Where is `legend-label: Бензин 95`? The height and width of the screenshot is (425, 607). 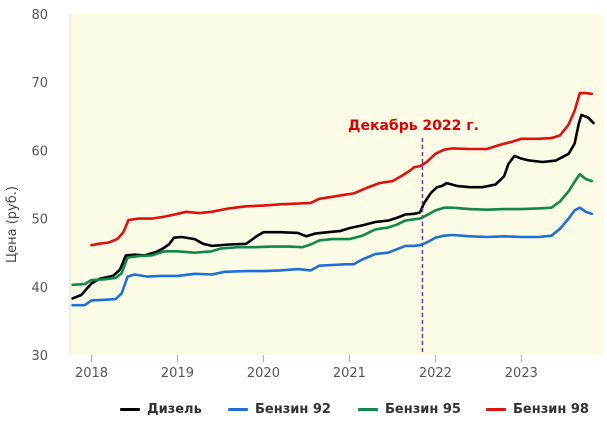
legend-label: Бензин 95 is located at coordinates (423, 409).